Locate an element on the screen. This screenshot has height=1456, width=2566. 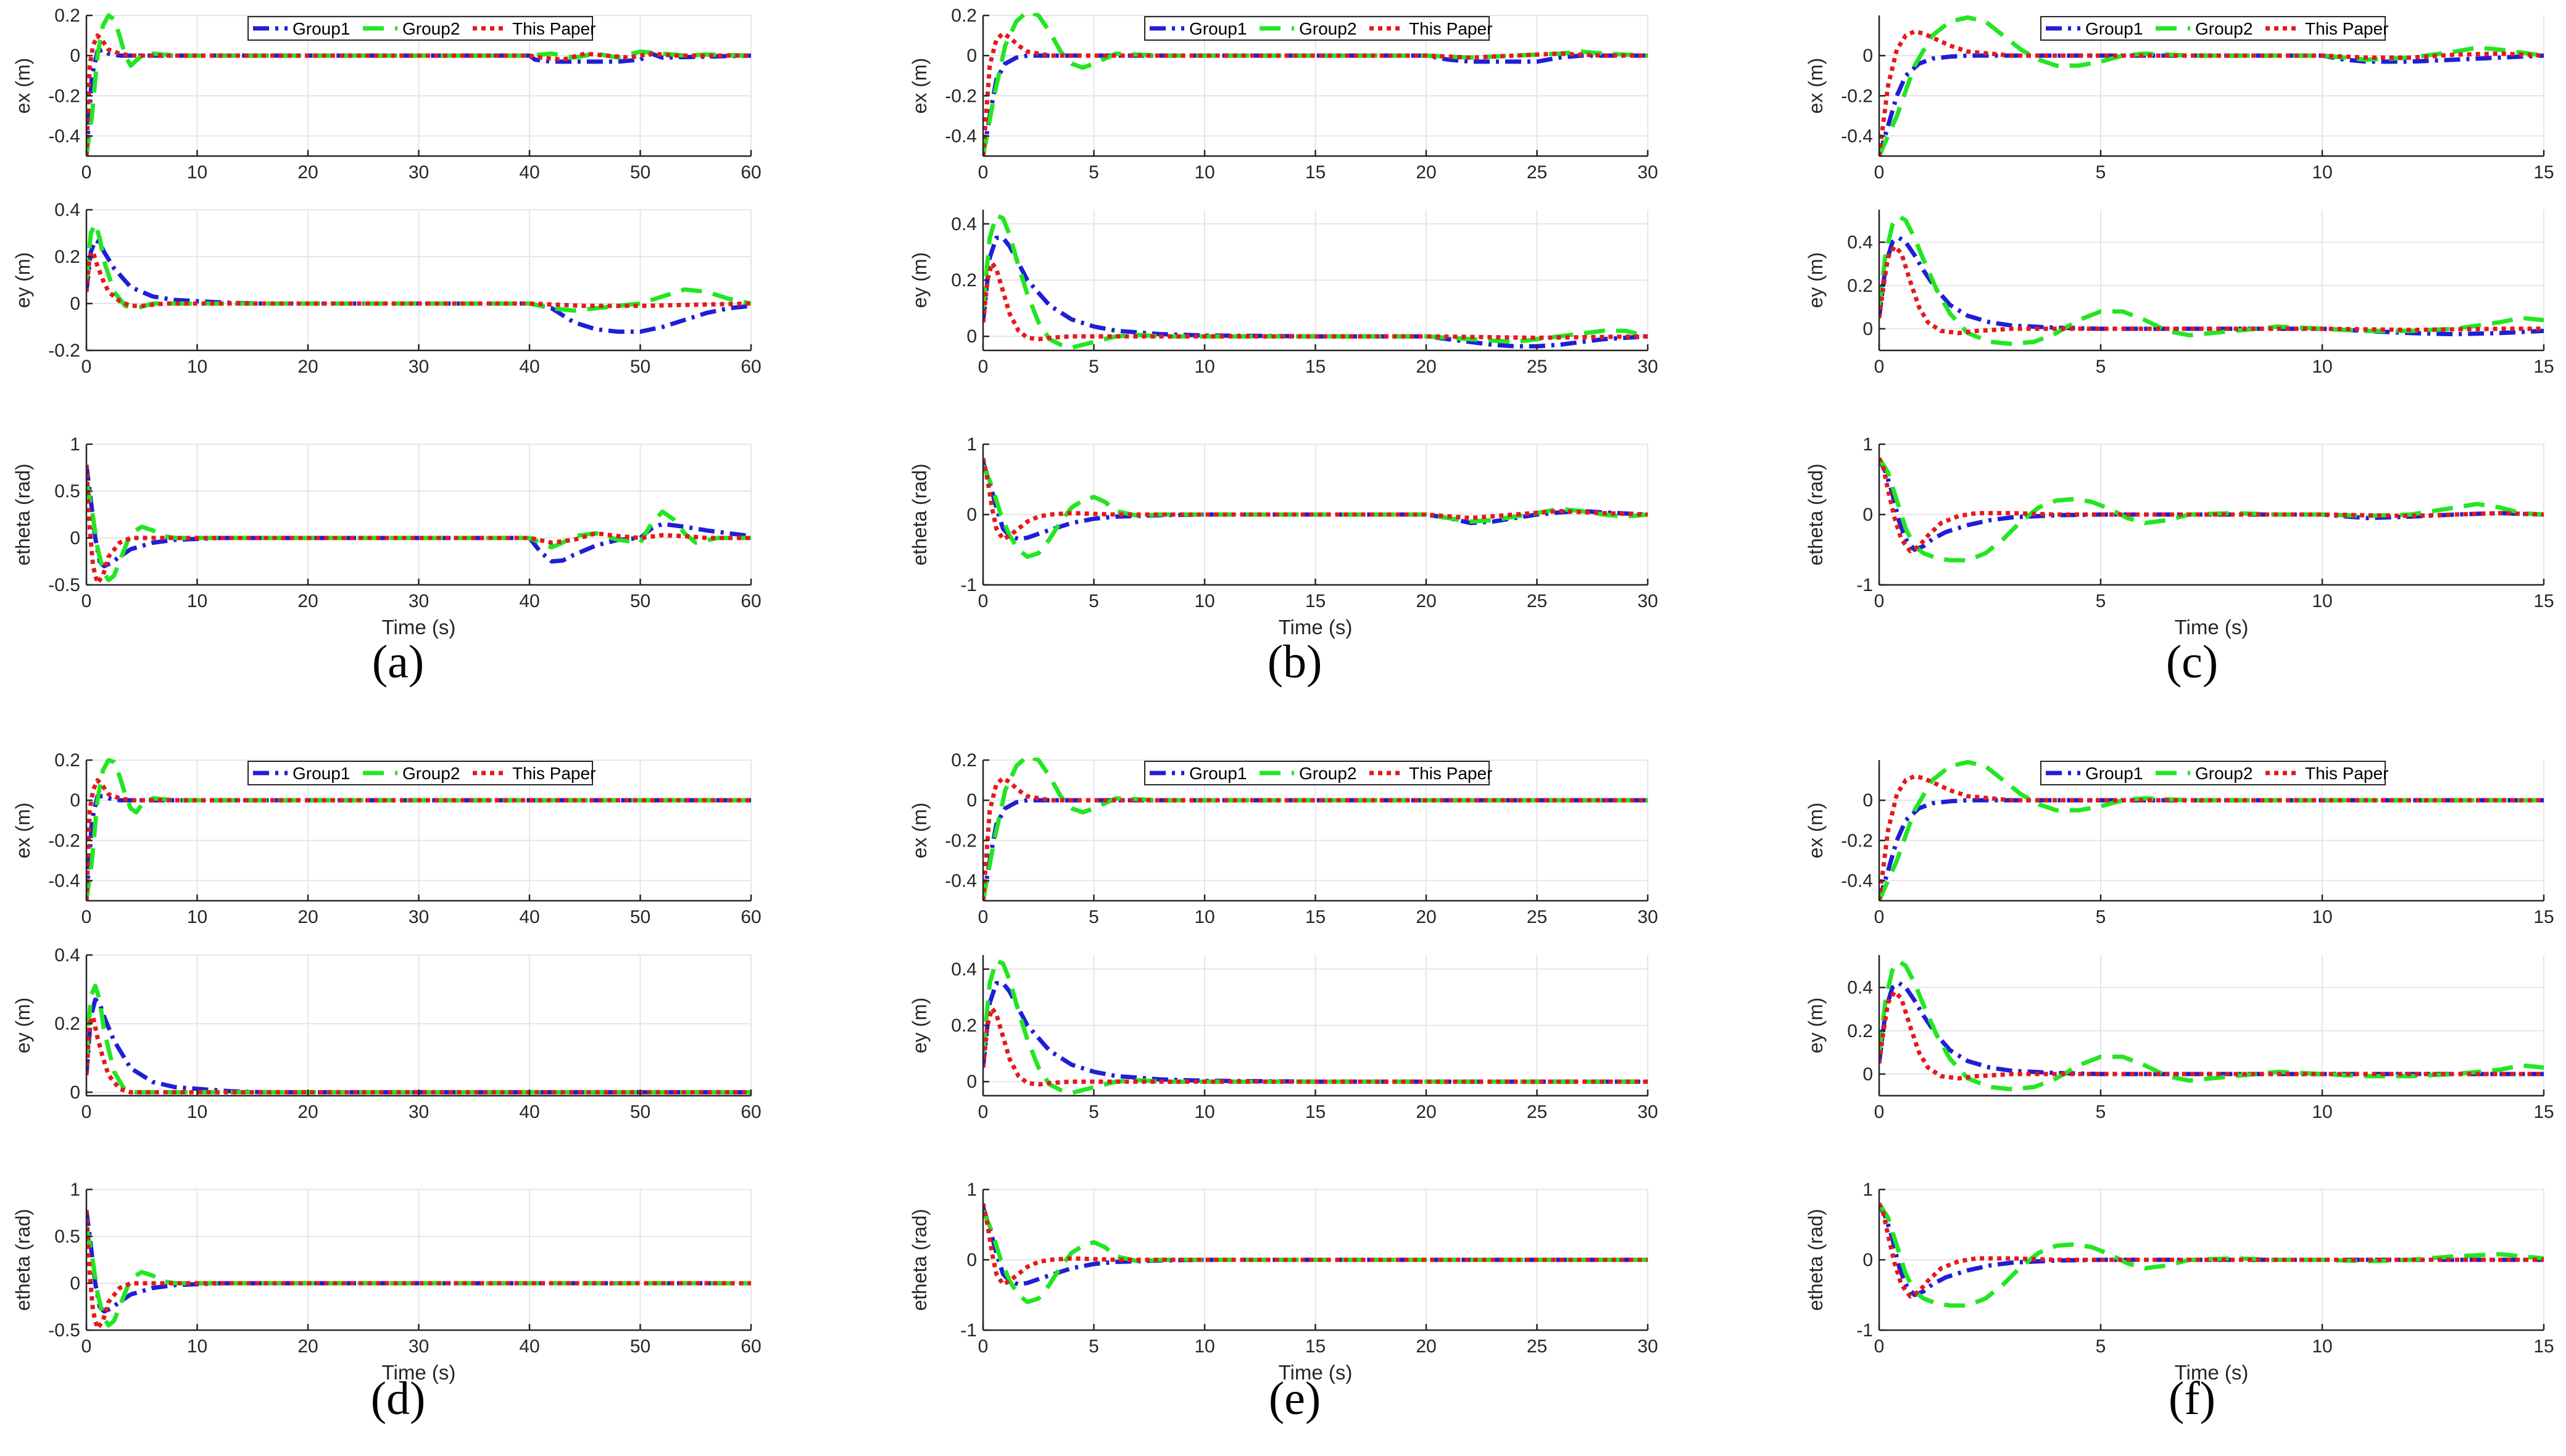
subplot-ey: 0 0.2 0.4 0 5 10 15 20 25 30 ey (m) is located at coordinates (1283, 1038).